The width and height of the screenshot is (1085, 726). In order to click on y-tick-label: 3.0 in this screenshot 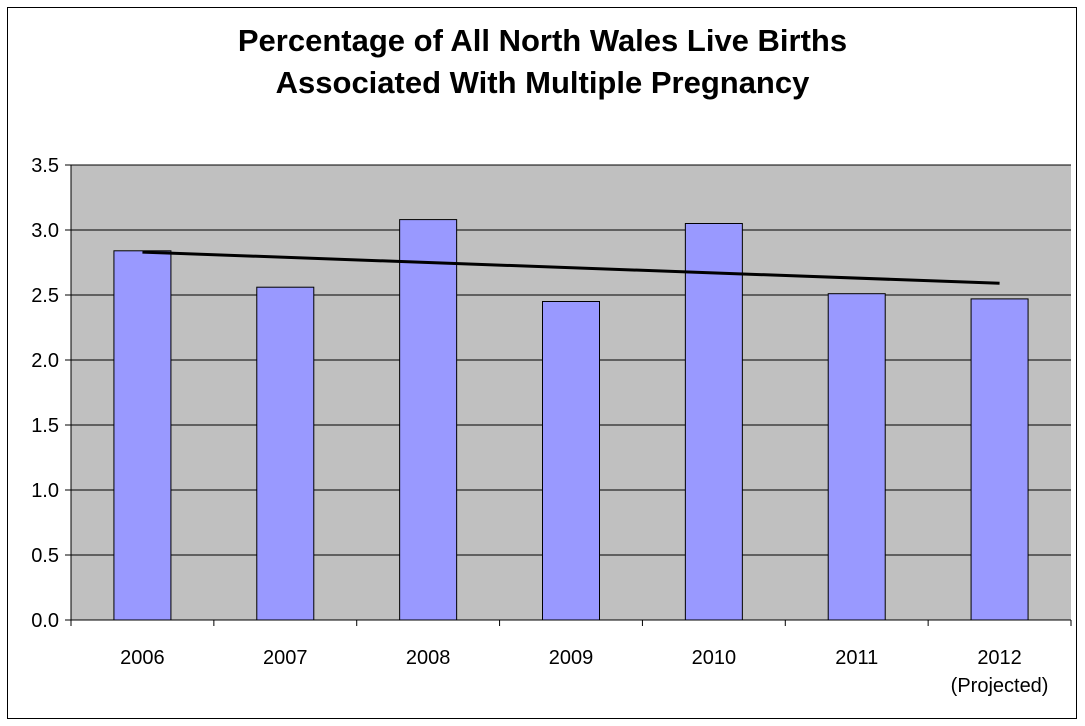, I will do `click(45, 231)`.